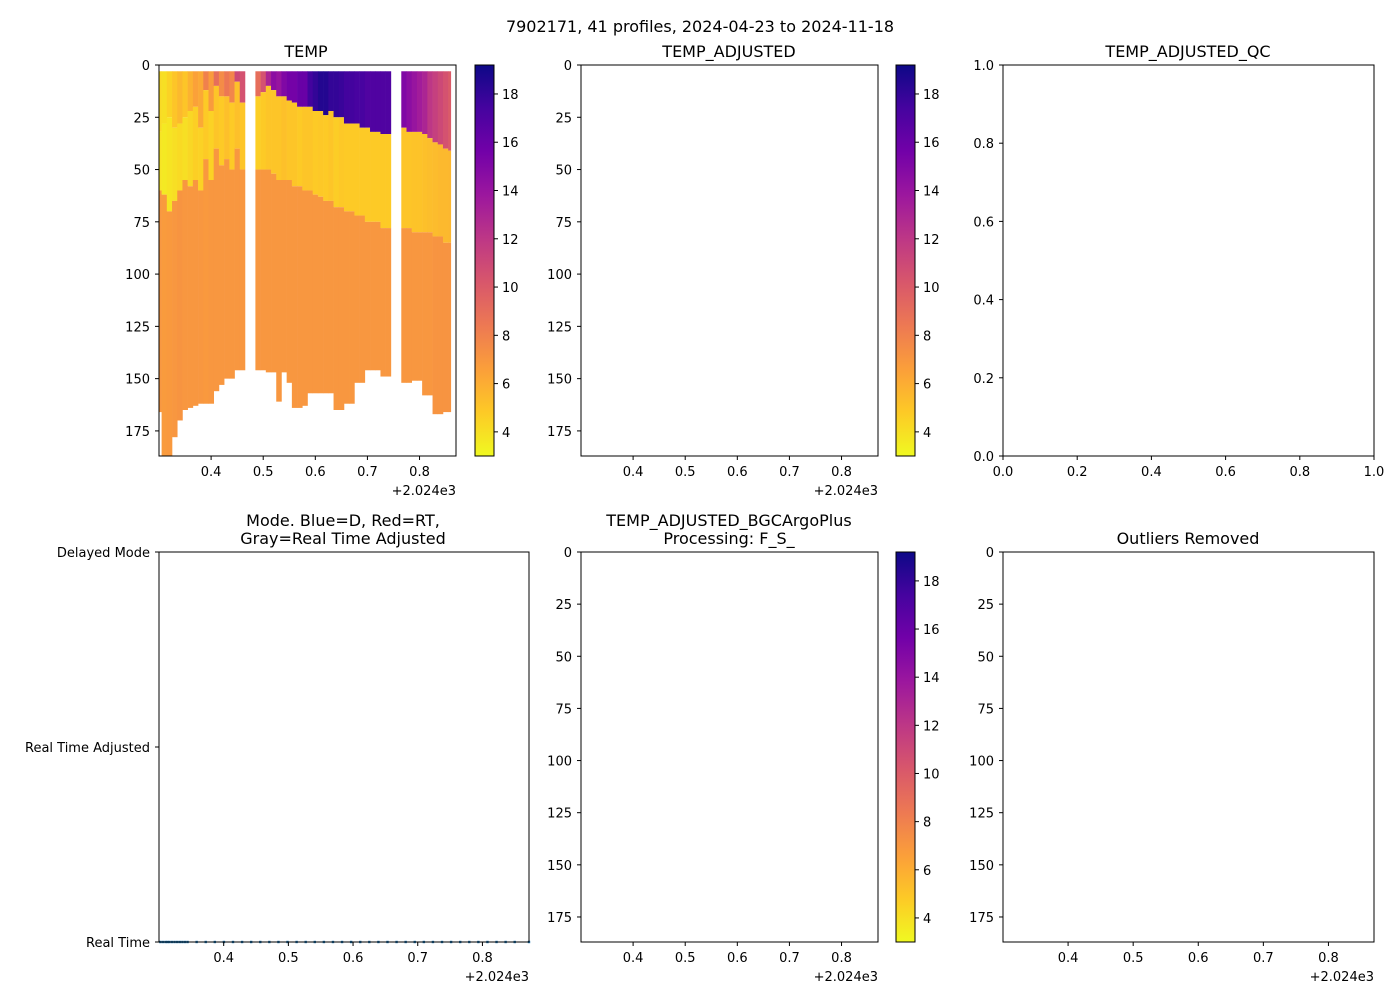 Image resolution: width=1400 pixels, height=1000 pixels. What do you see at coordinates (931, 95) in the screenshot?
I see `colorbar-tick-label: 18` at bounding box center [931, 95].